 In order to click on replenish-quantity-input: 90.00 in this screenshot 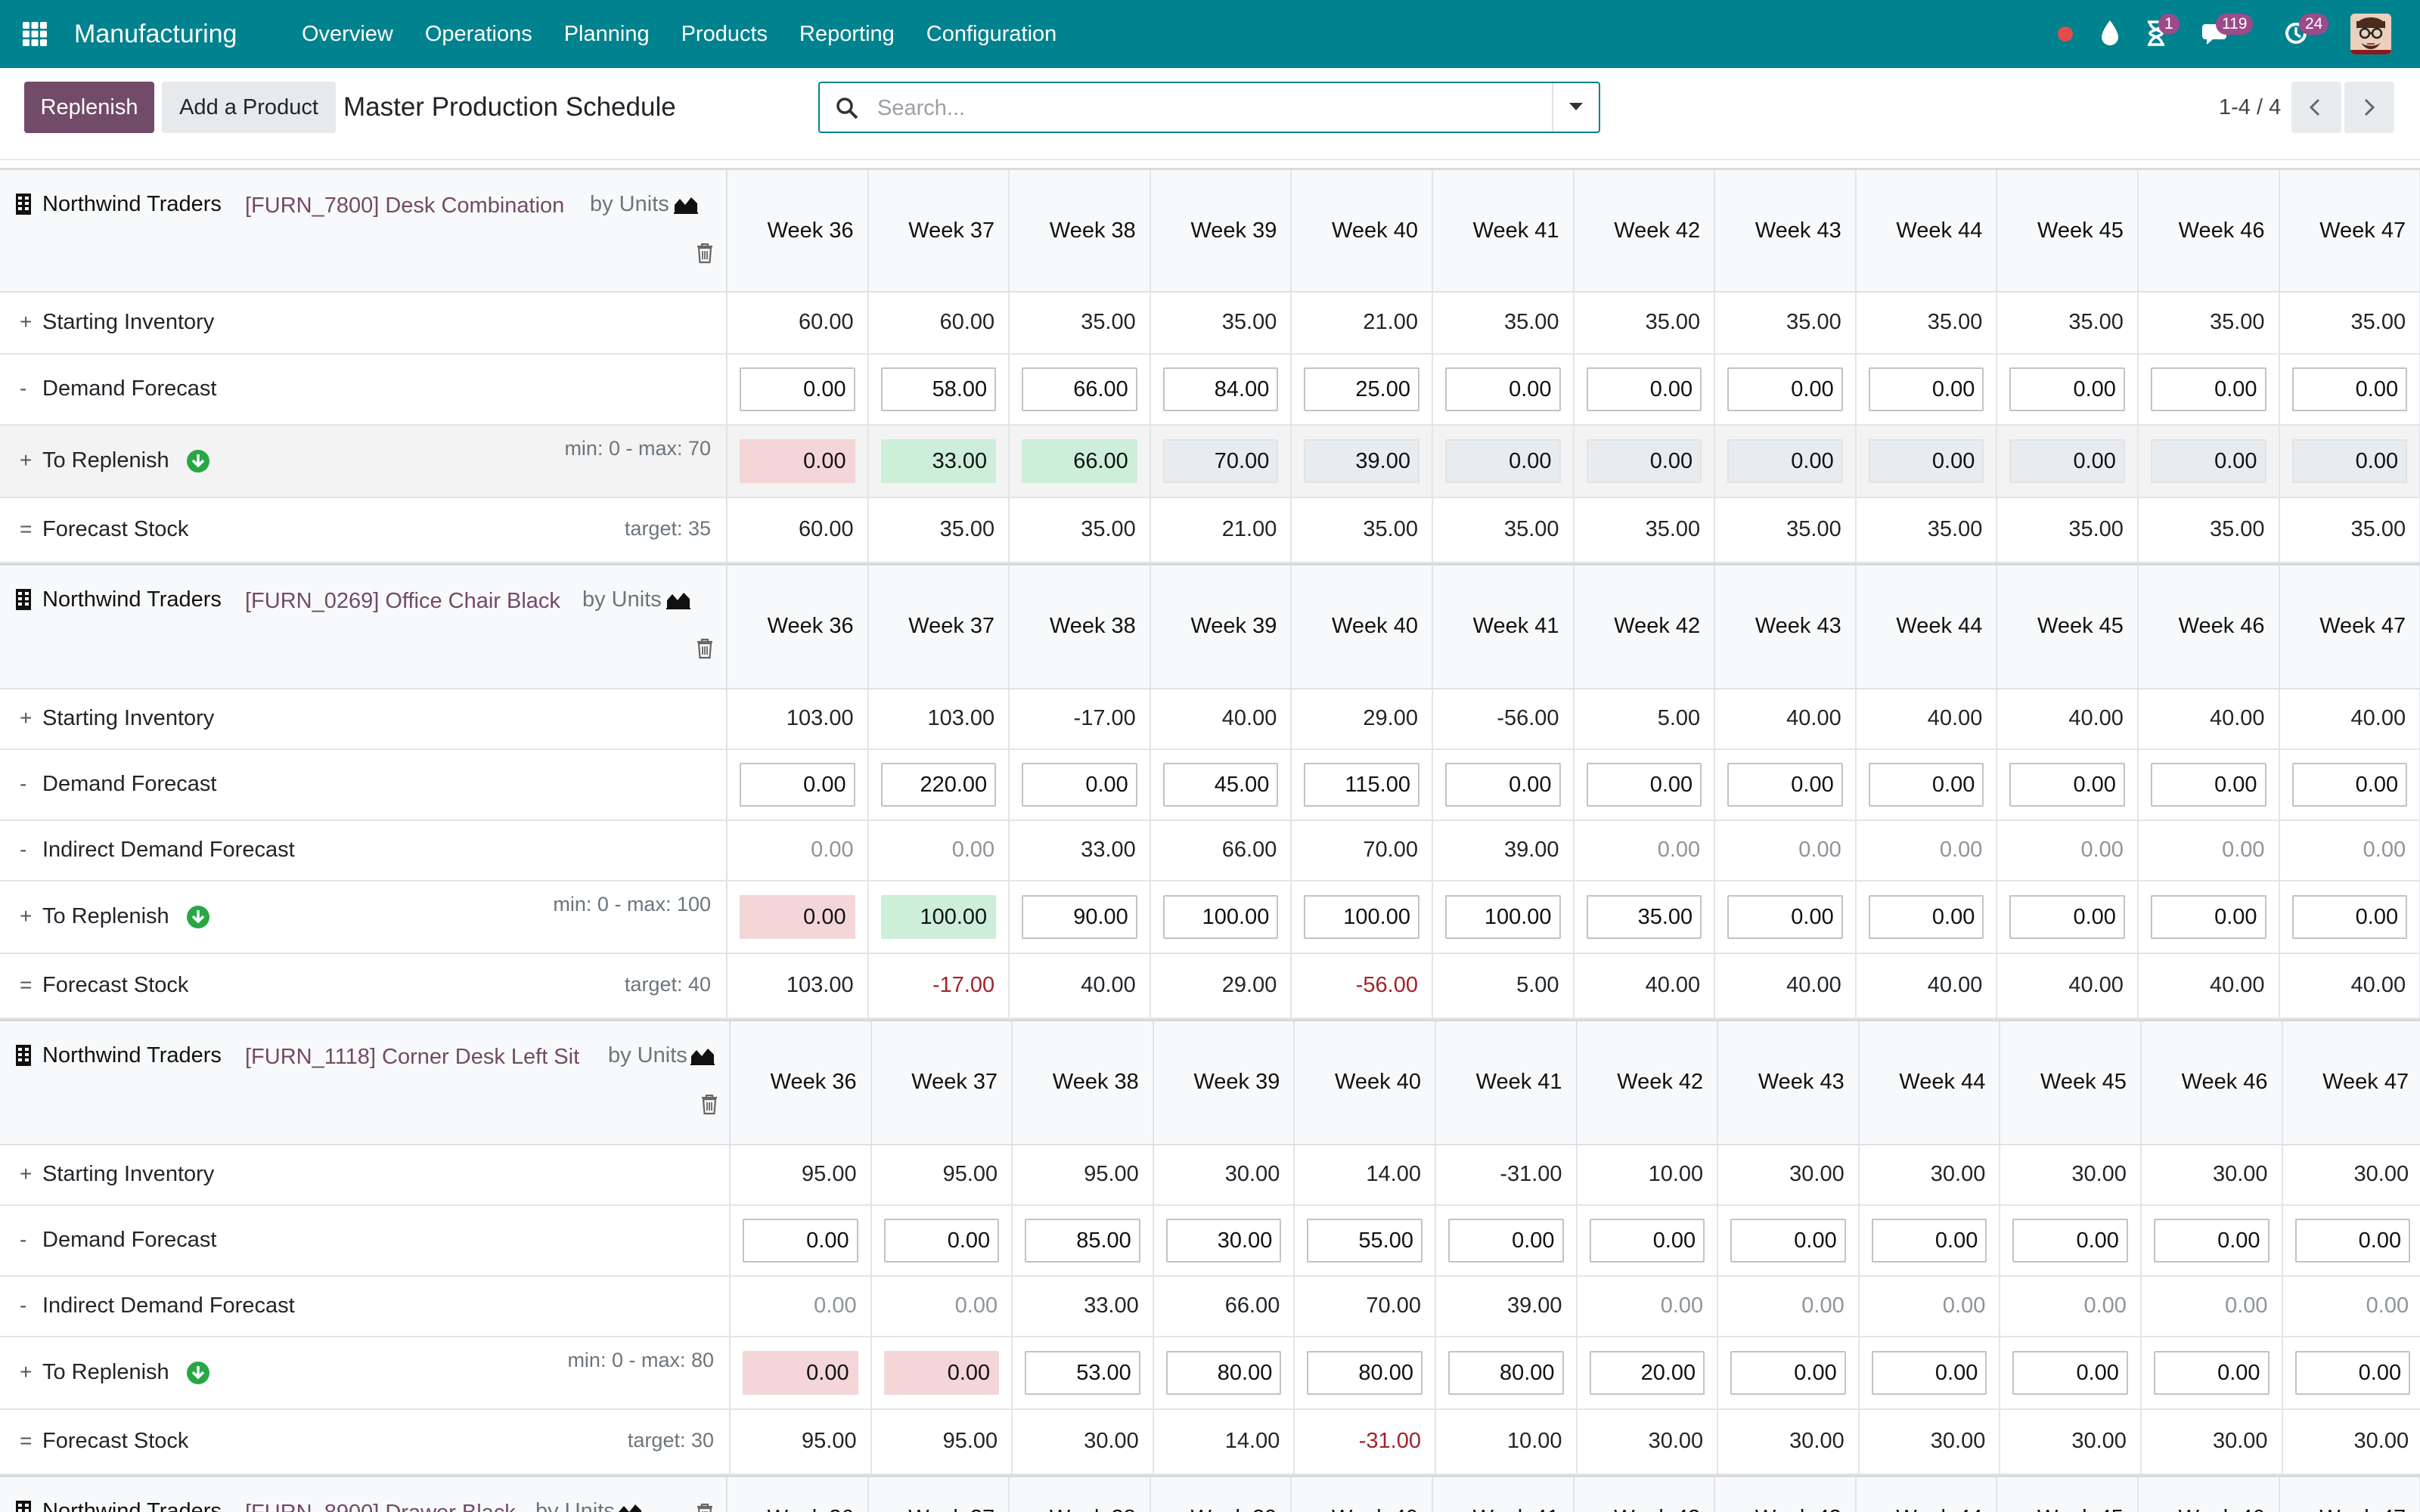, I will do `click(1079, 917)`.